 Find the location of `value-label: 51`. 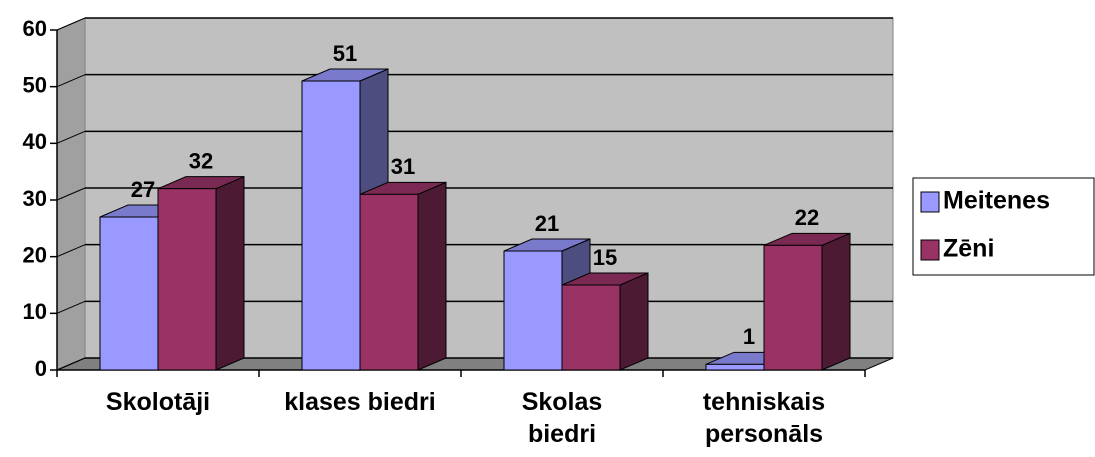

value-label: 51 is located at coordinates (345, 53).